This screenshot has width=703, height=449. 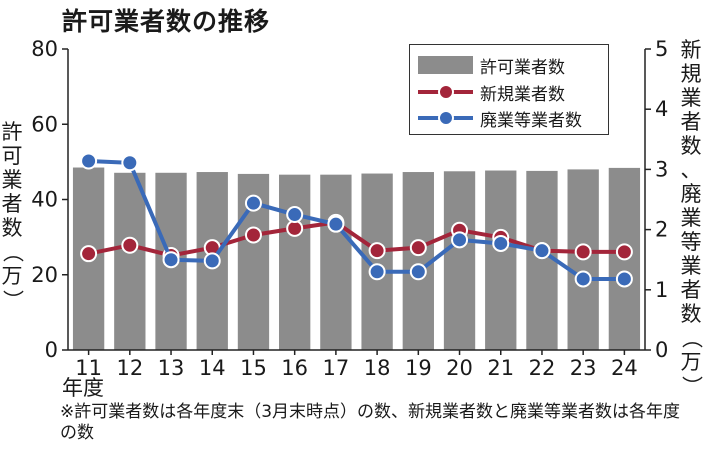 I want to click on legend-item-new: 新規業者数, so click(x=491, y=92).